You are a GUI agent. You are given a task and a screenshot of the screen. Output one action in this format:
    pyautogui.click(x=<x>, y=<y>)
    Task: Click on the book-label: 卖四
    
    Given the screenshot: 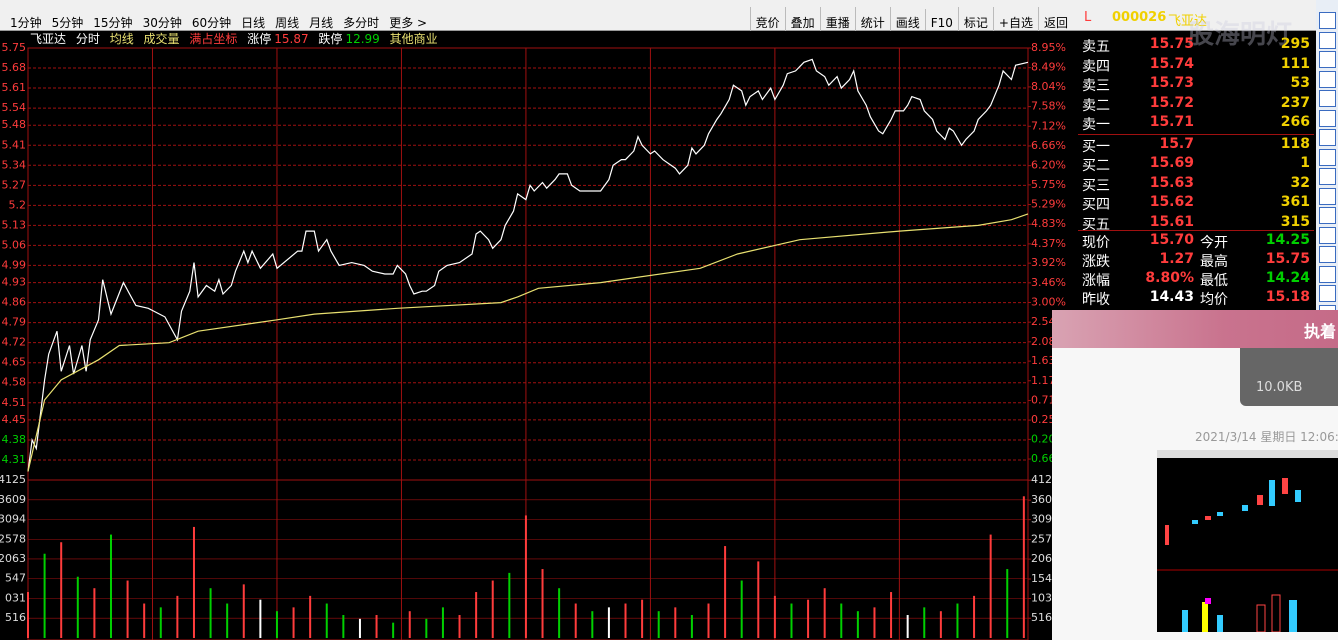 What is the action you would take?
    pyautogui.click(x=1096, y=66)
    